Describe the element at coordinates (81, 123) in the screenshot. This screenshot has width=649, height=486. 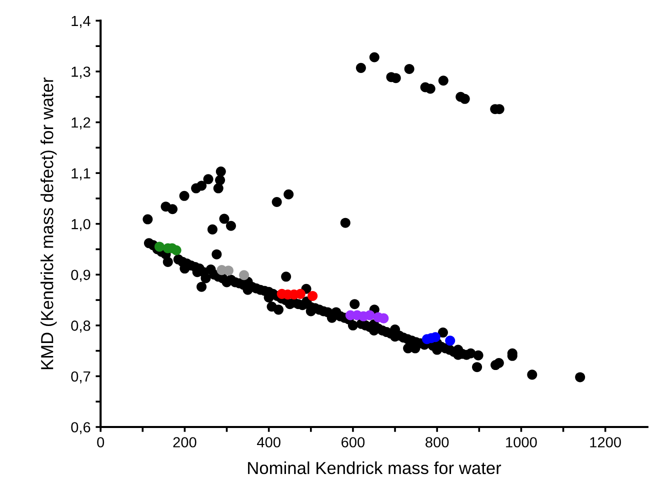
I see `y-tick-label: 1,2` at that location.